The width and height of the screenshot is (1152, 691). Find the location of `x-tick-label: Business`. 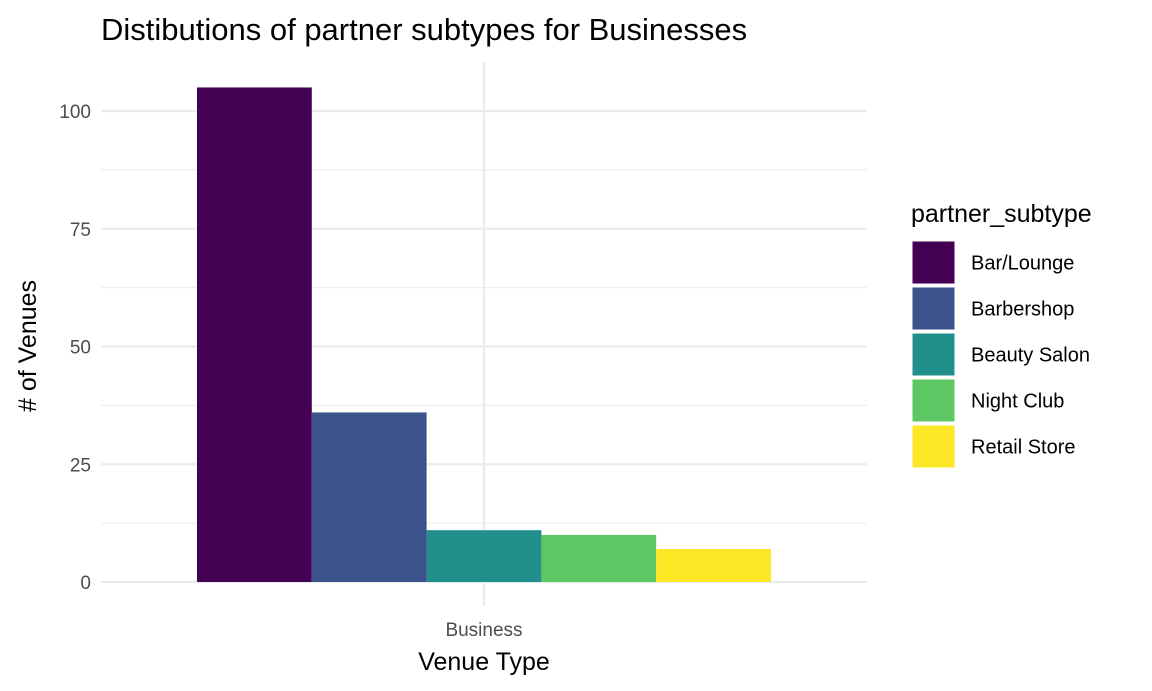

x-tick-label: Business is located at coordinates (483, 630).